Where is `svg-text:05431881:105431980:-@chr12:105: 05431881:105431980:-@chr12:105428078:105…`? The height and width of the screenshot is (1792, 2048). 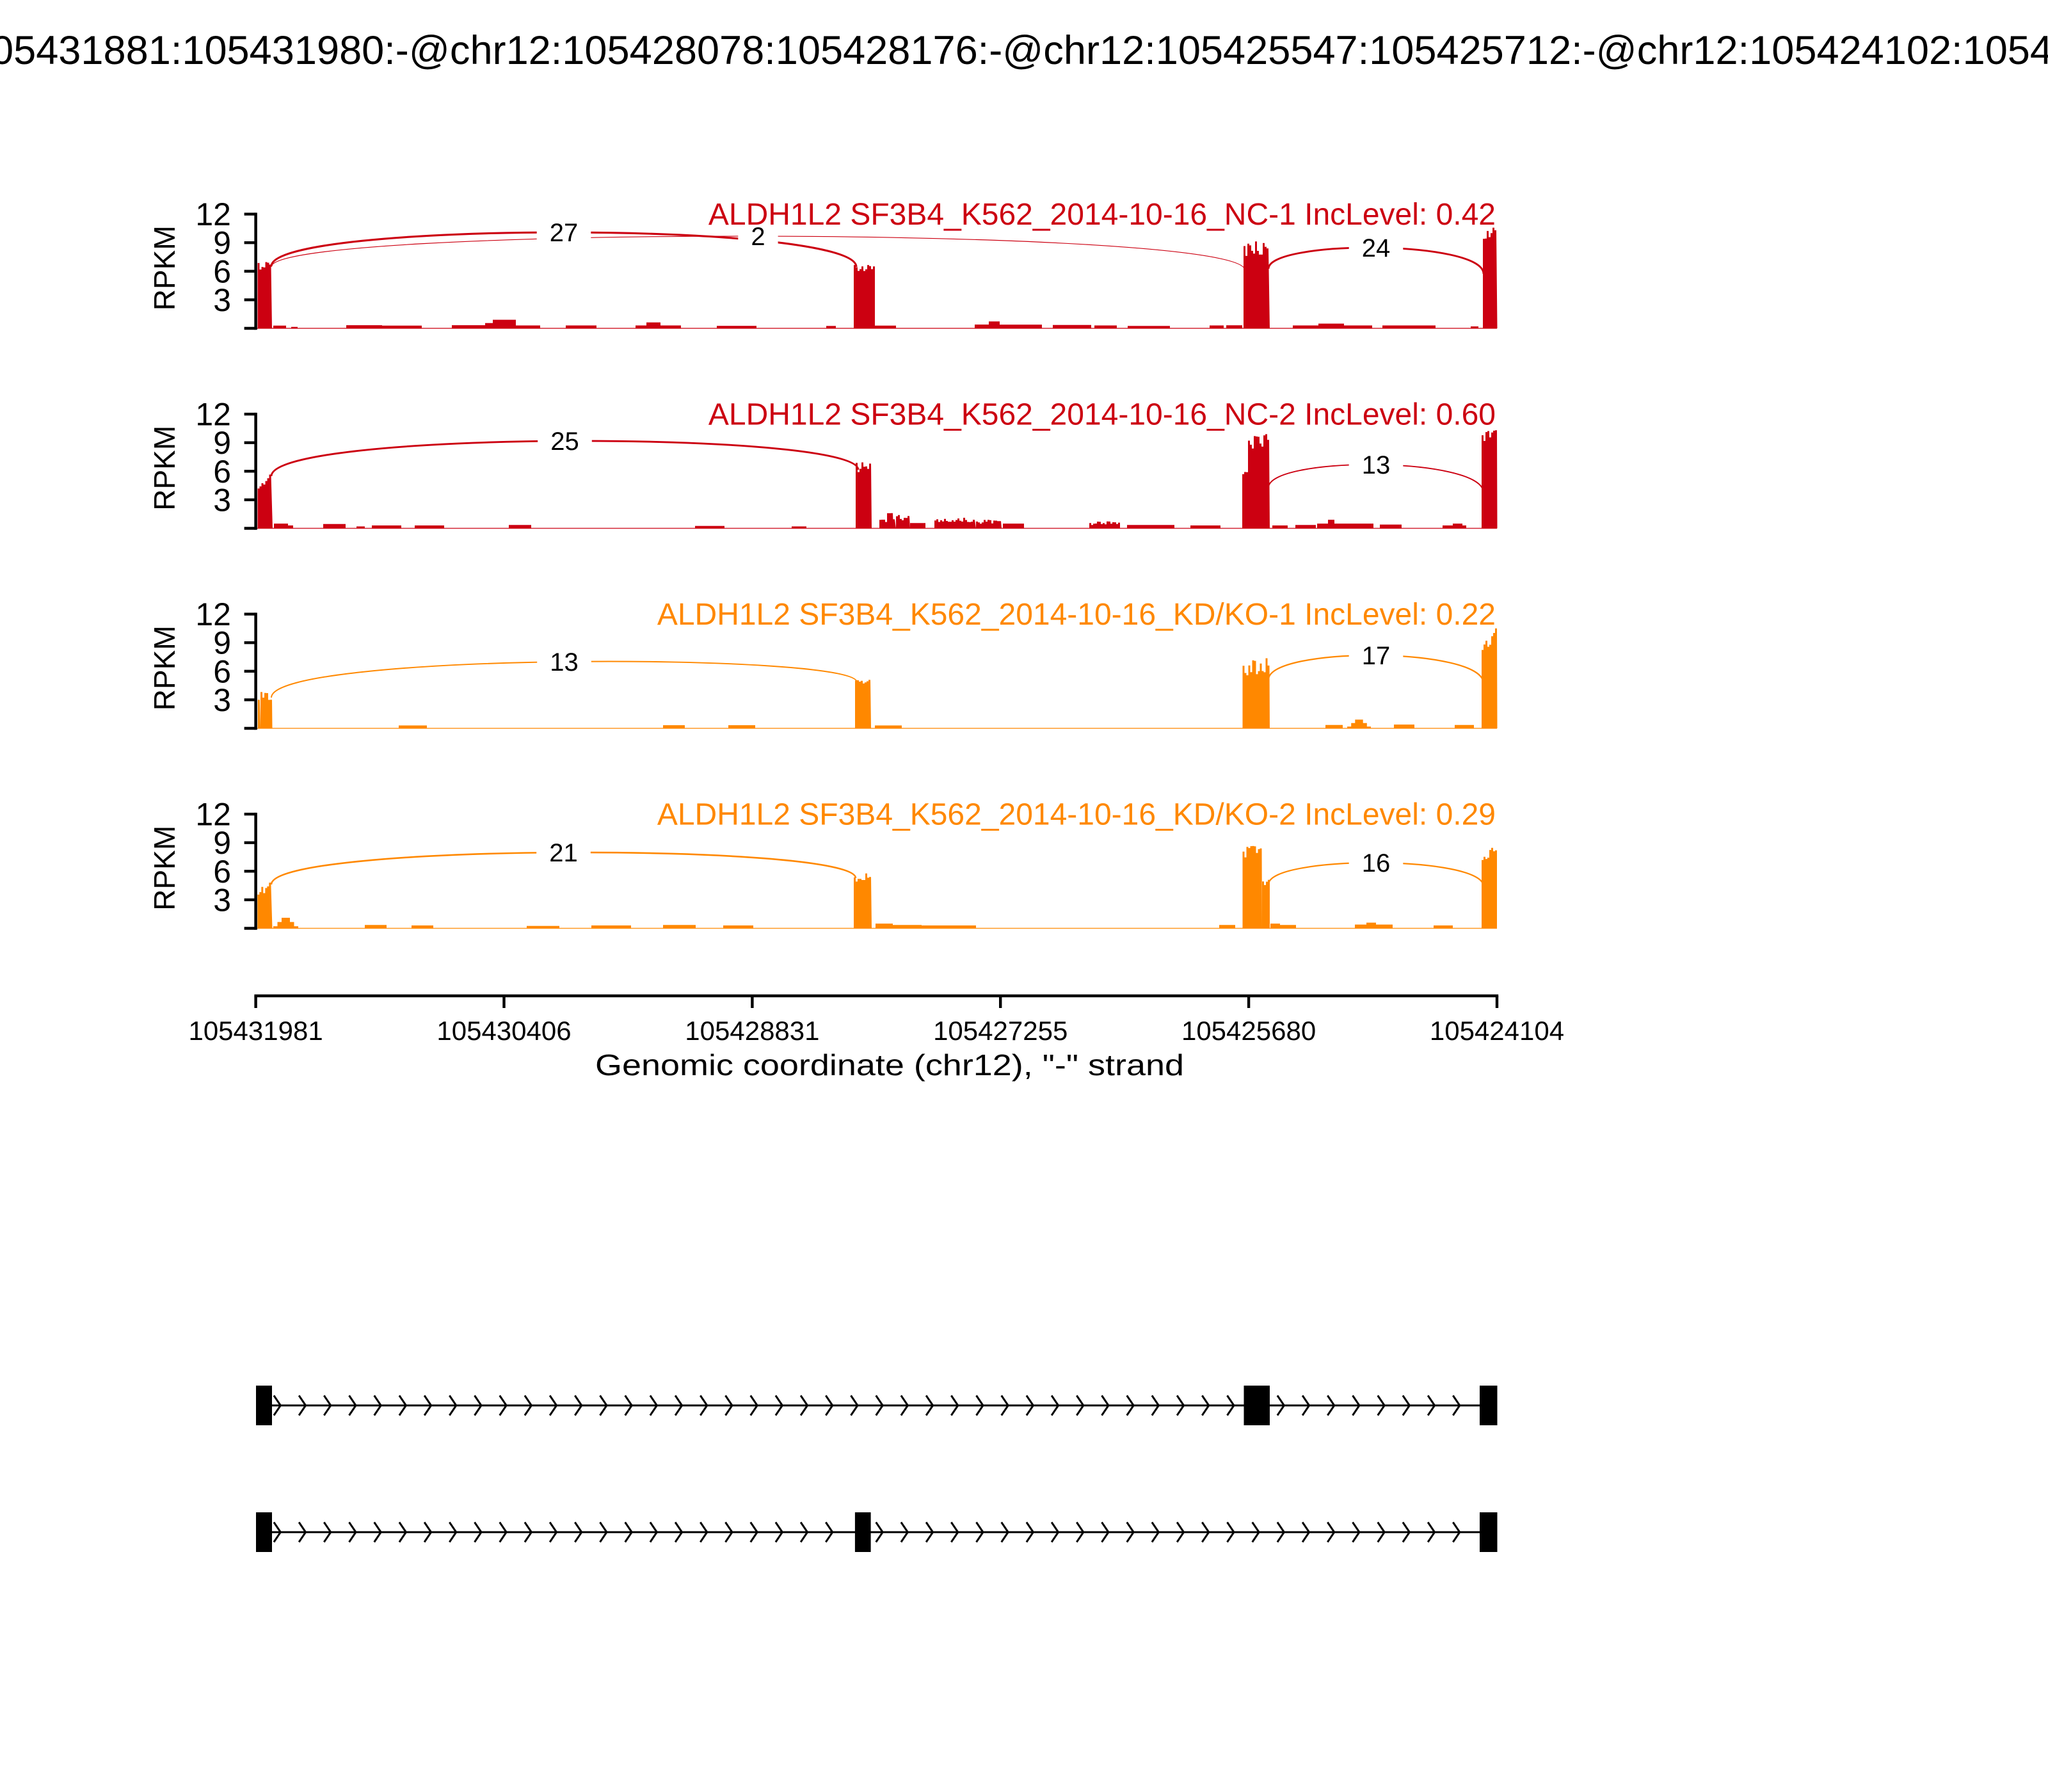 svg-text:05431881:105431980:-@chr12:105: 05431881:105431980:-@chr12:105428078:105… is located at coordinates (1024, 50).